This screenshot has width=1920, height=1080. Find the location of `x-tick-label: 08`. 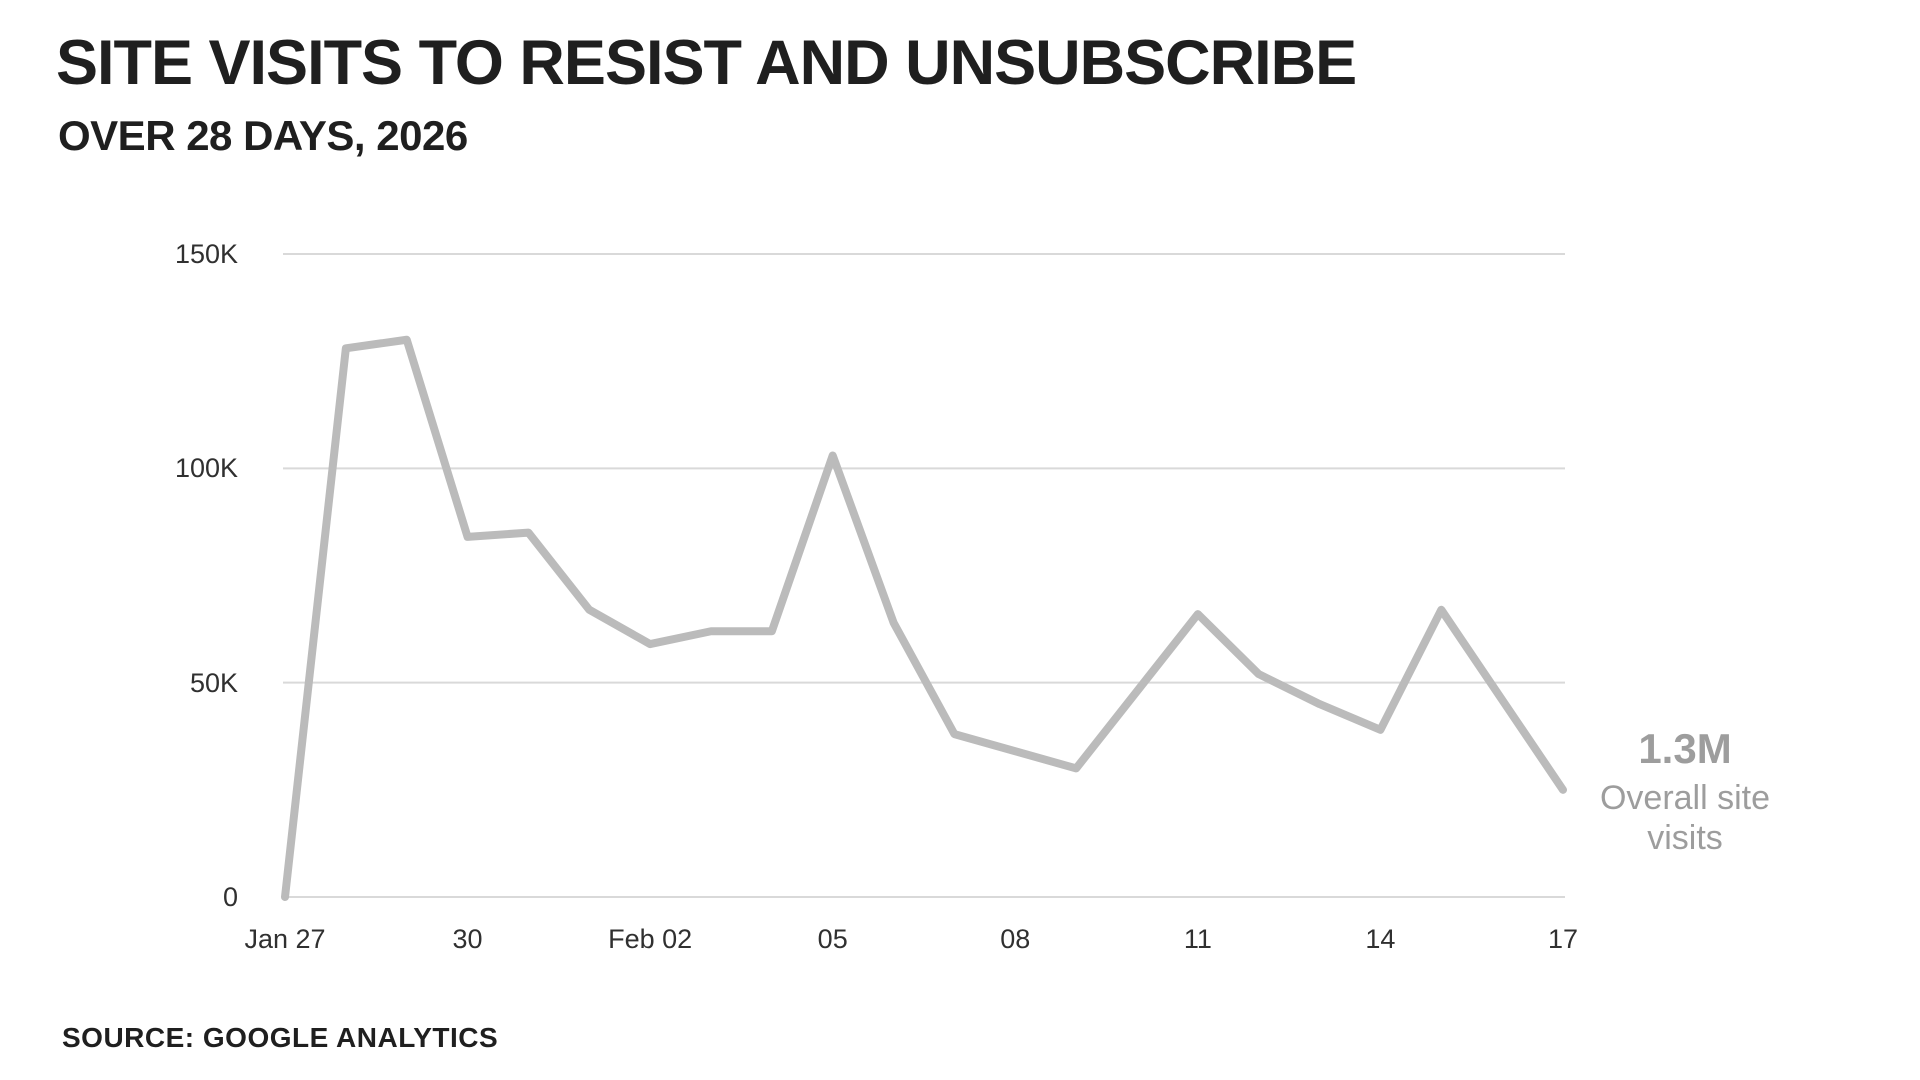

x-tick-label: 08 is located at coordinates (1015, 939).